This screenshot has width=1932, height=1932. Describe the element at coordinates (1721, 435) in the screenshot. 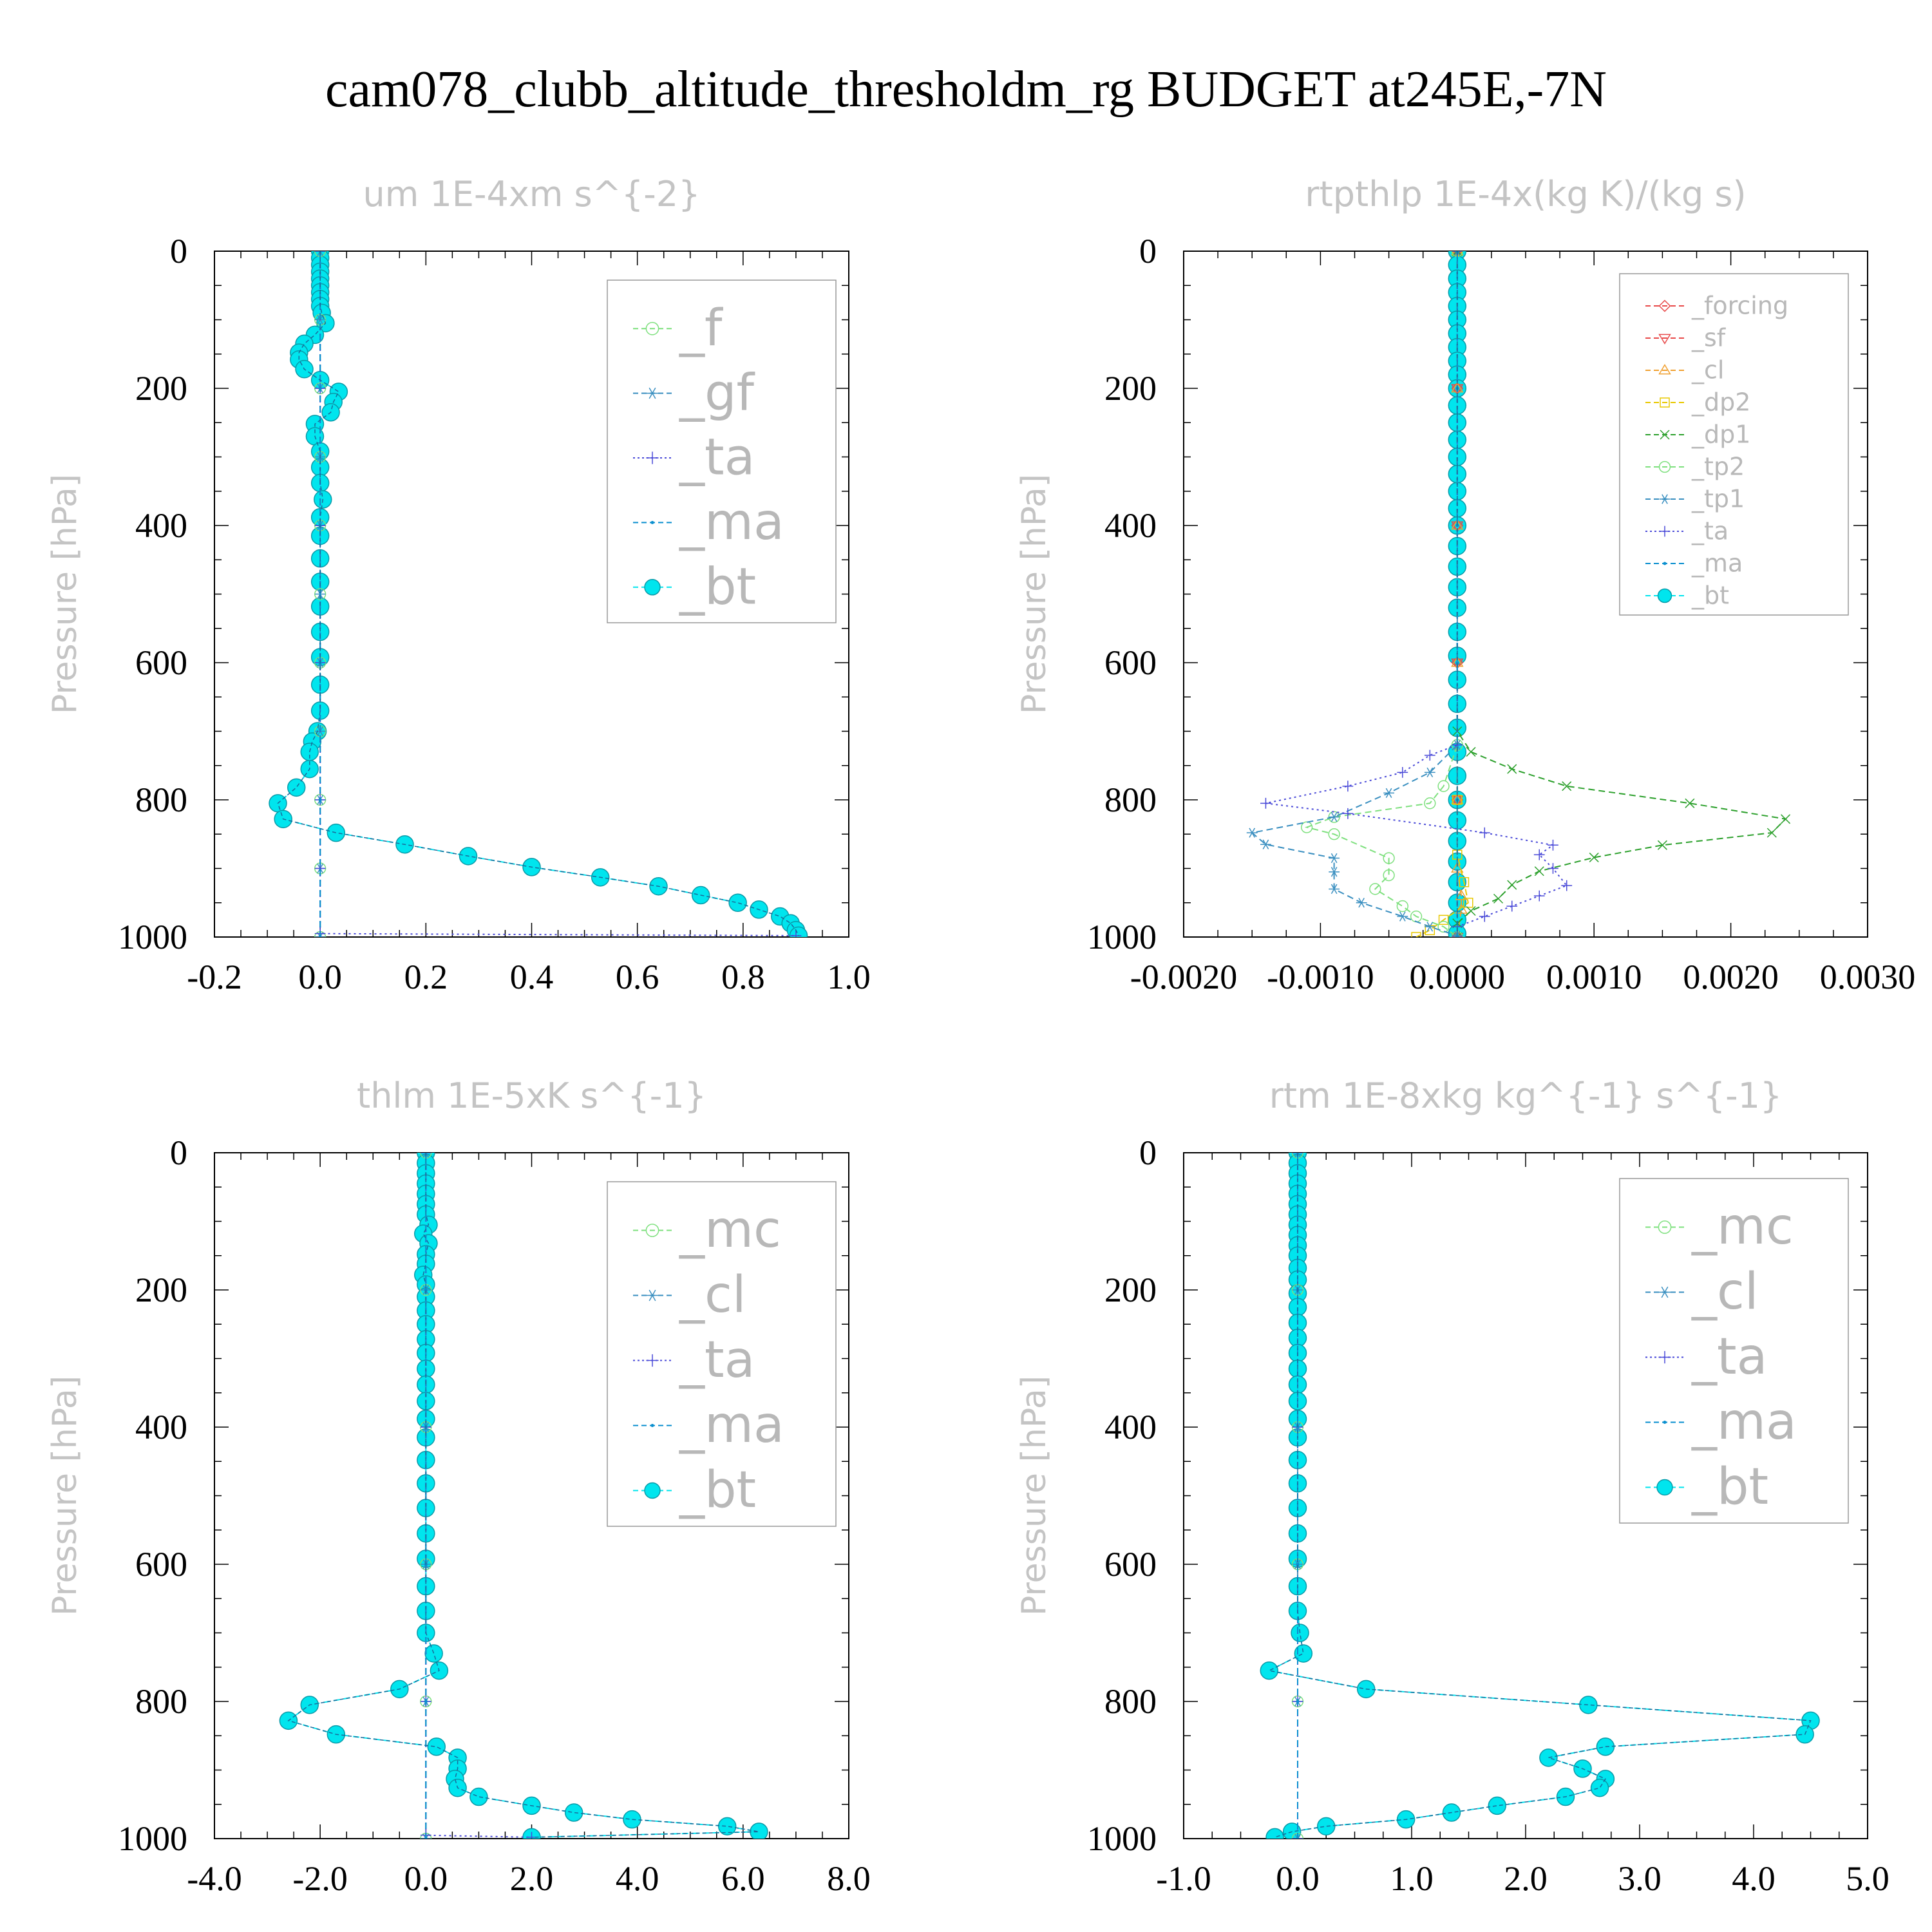

I see `legend-label: _dp1` at that location.